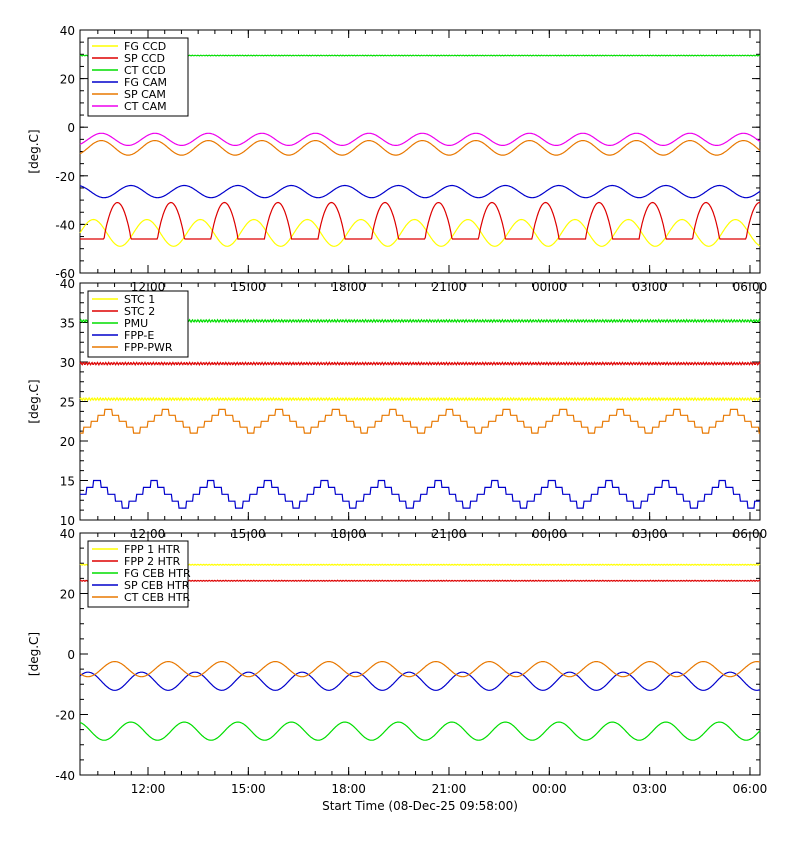 This screenshot has width=800, height=854. Describe the element at coordinates (420, 148) in the screenshot. I see `series-line-sp-cam` at that location.